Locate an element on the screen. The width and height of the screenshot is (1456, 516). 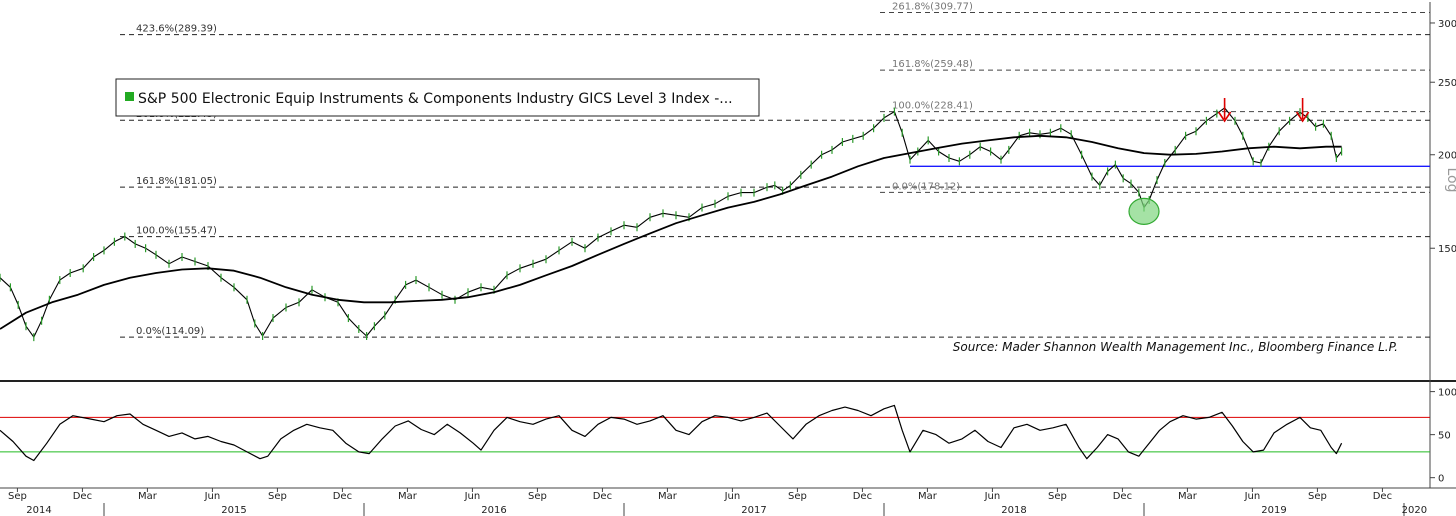
year-label: 2020 is located at coordinates (1414, 510).